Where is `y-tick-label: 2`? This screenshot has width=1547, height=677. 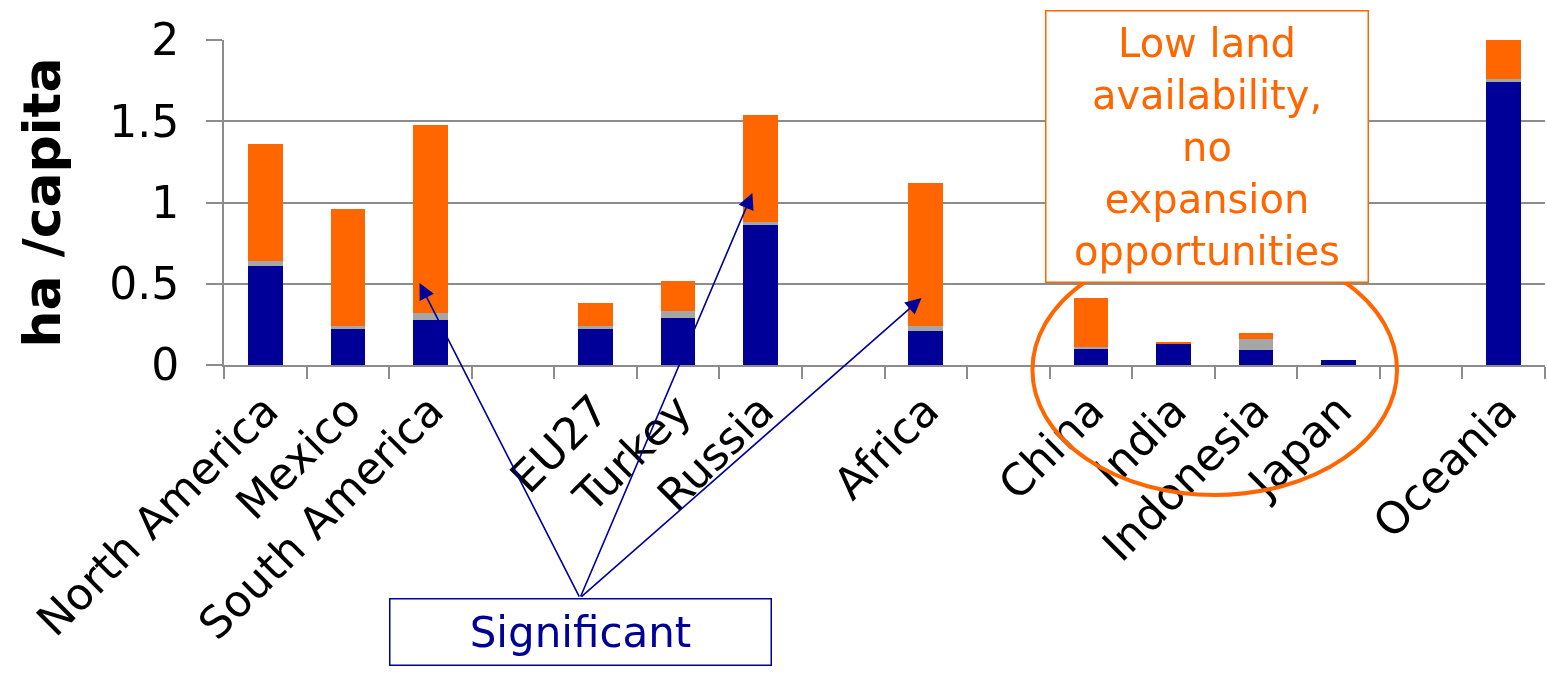
y-tick-label: 2 is located at coordinates (165, 40).